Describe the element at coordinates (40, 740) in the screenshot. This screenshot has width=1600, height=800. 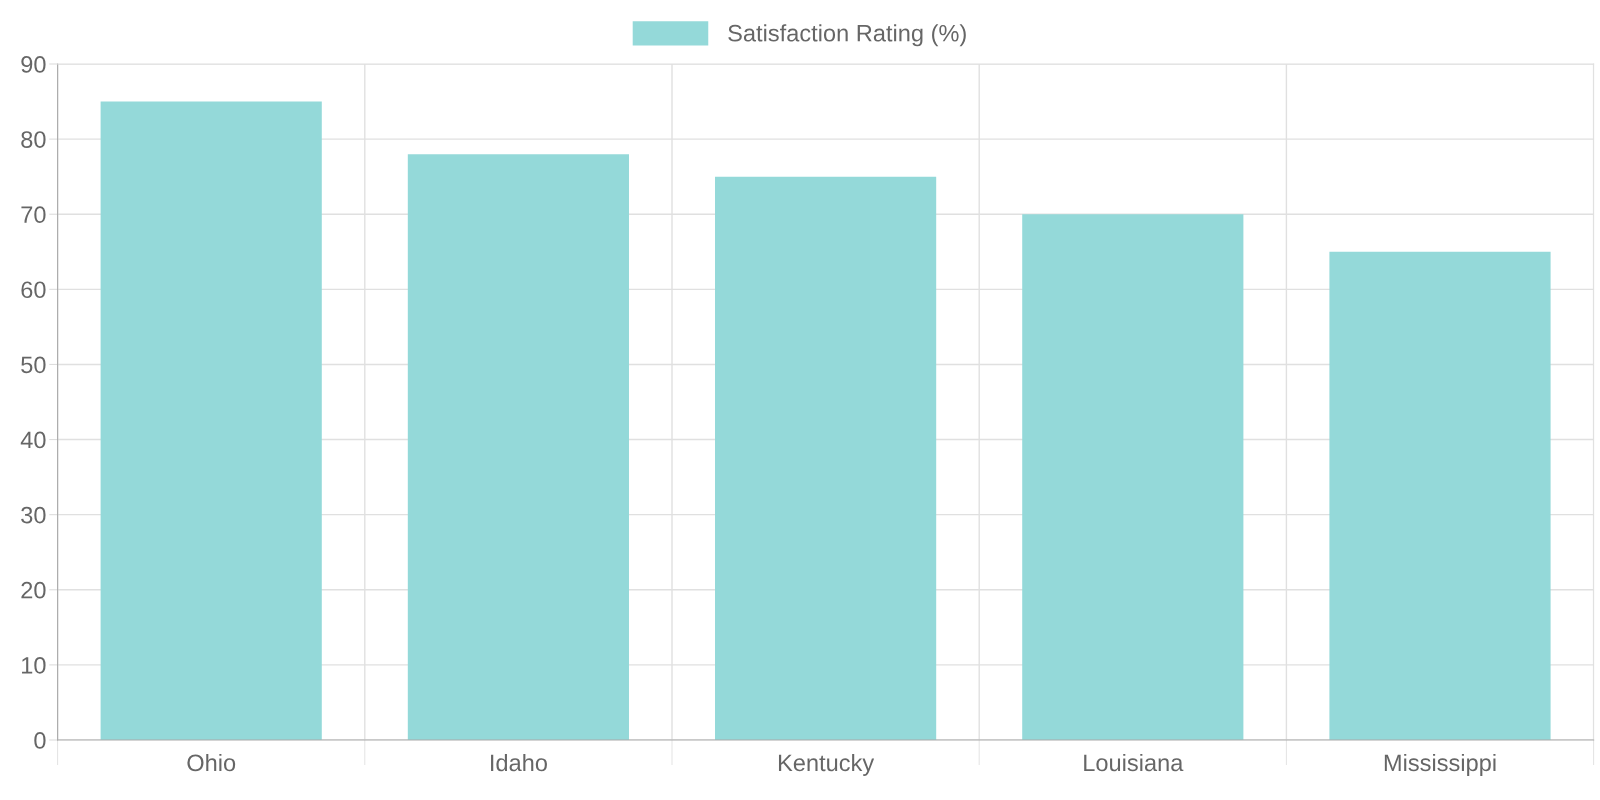
I see `y-tick-label: 0` at that location.